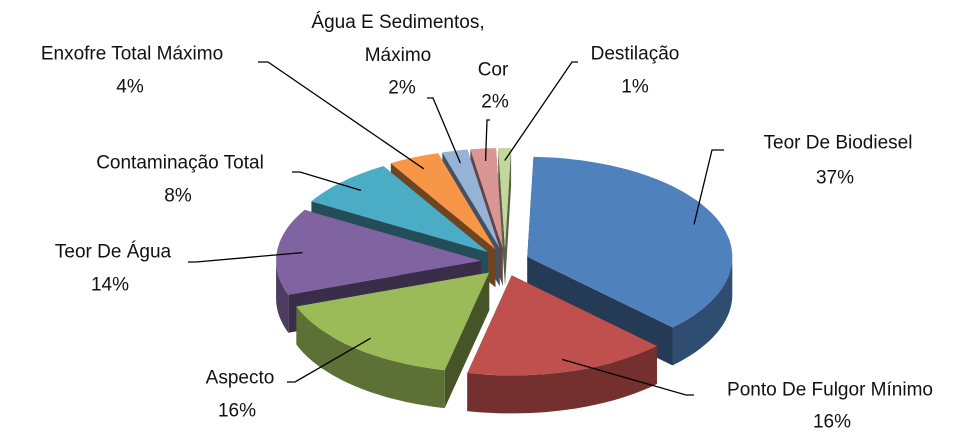  Describe the element at coordinates (835, 178) in the screenshot. I see `value-label: 37%` at that location.